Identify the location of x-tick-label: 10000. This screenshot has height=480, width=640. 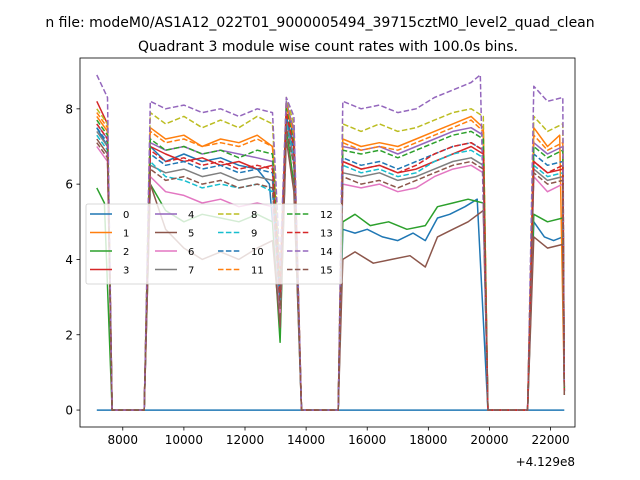
(184, 440).